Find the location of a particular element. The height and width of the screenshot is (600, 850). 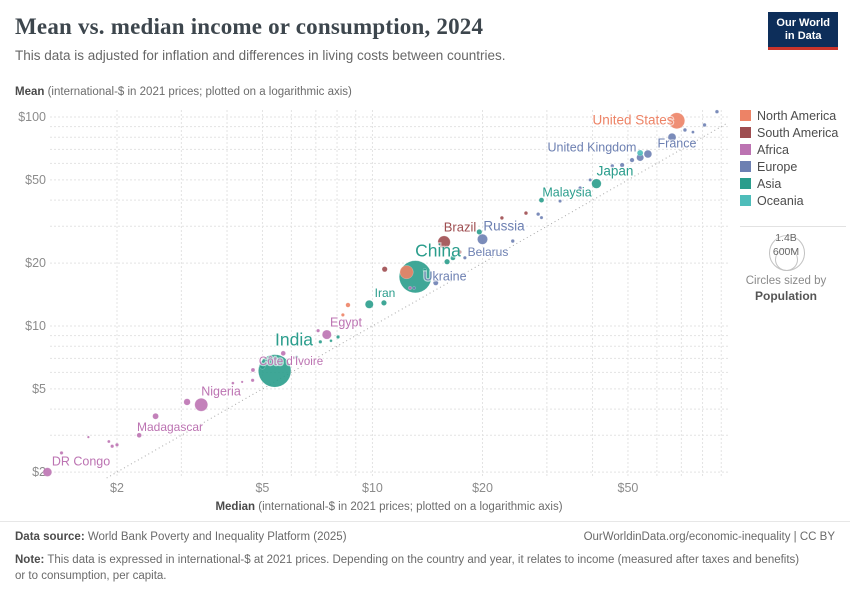

country-label-france: France is located at coordinates (676, 143).